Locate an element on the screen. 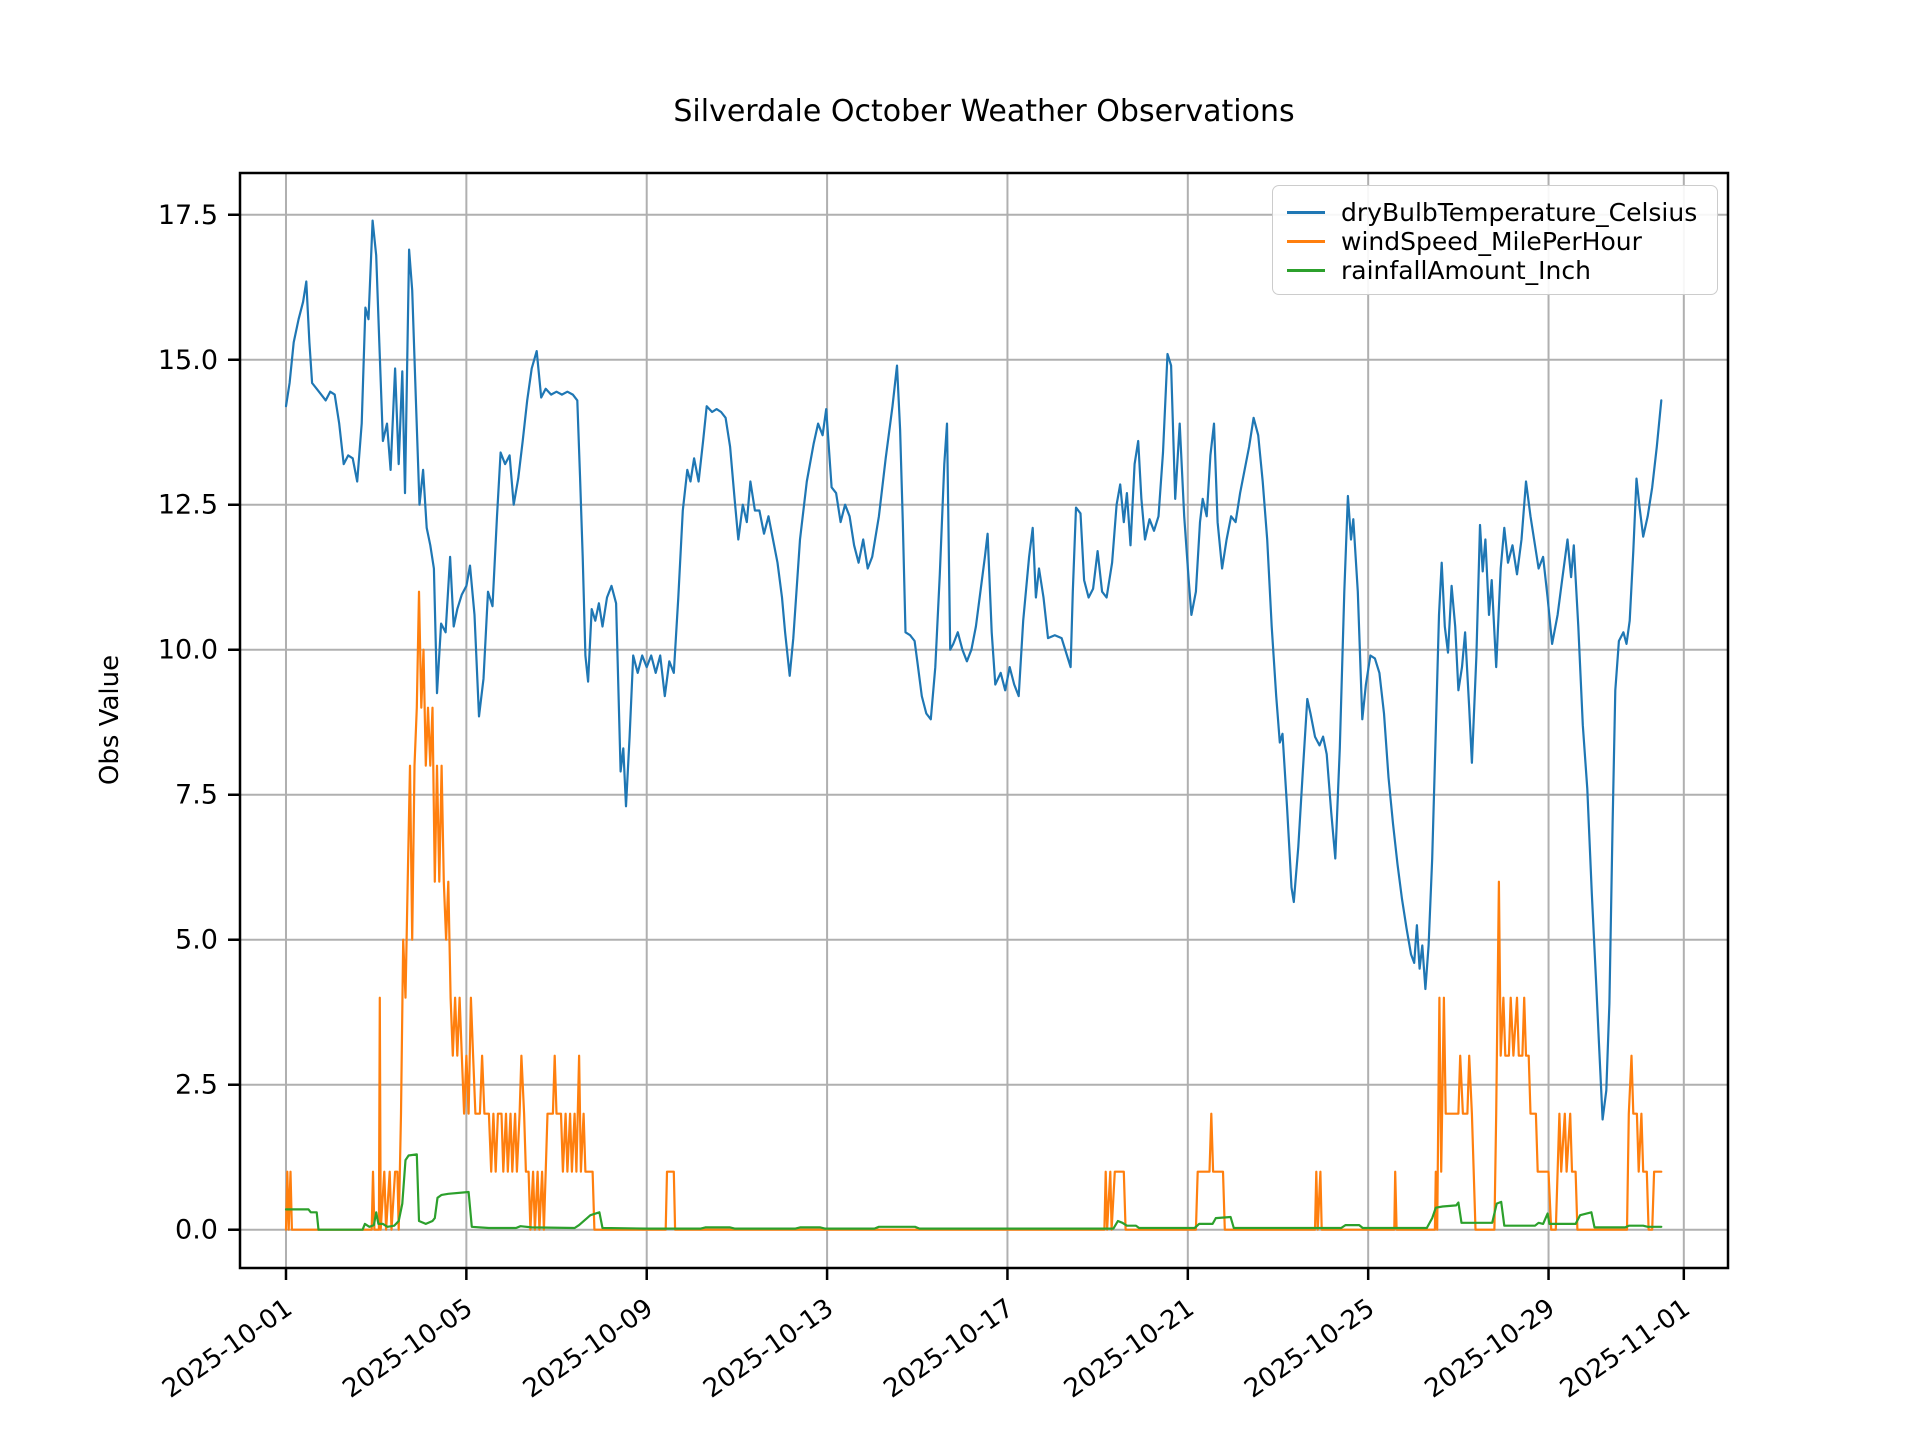 This screenshot has width=1920, height=1440. y-tick-label: 5.0 is located at coordinates (196, 940).